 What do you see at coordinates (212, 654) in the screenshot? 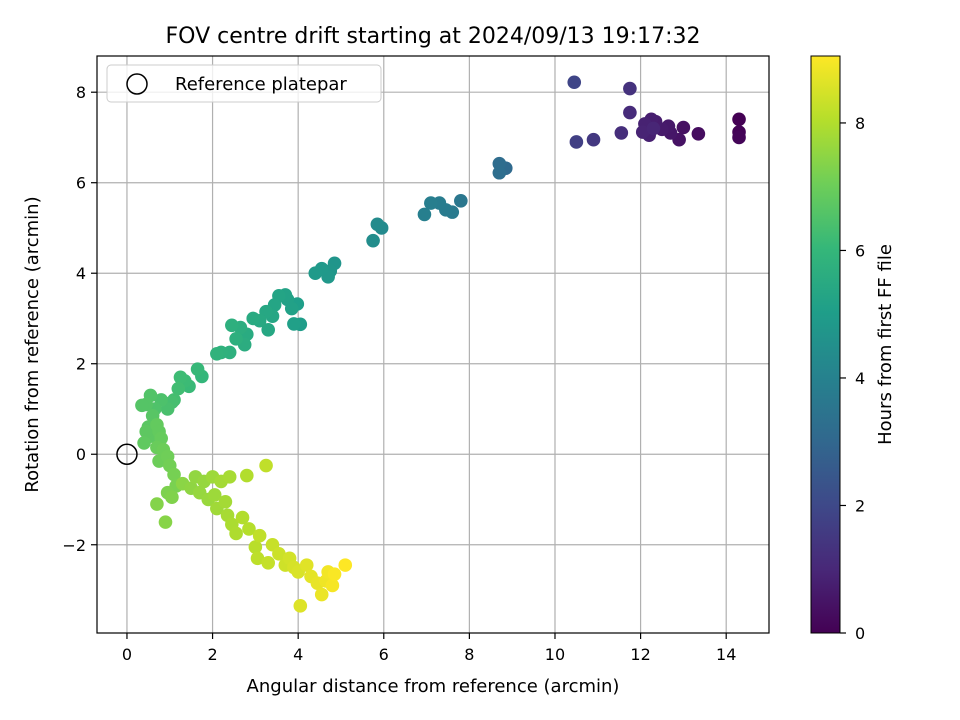
I see `x-tick-label: 2` at bounding box center [212, 654].